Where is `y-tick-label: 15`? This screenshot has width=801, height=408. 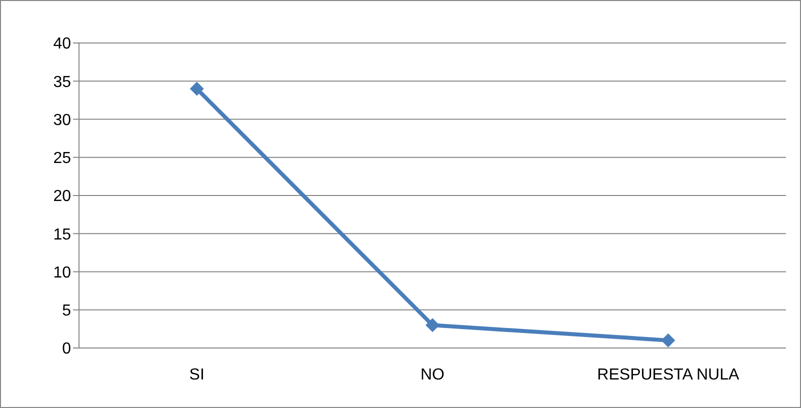 y-tick-label: 15 is located at coordinates (62, 235).